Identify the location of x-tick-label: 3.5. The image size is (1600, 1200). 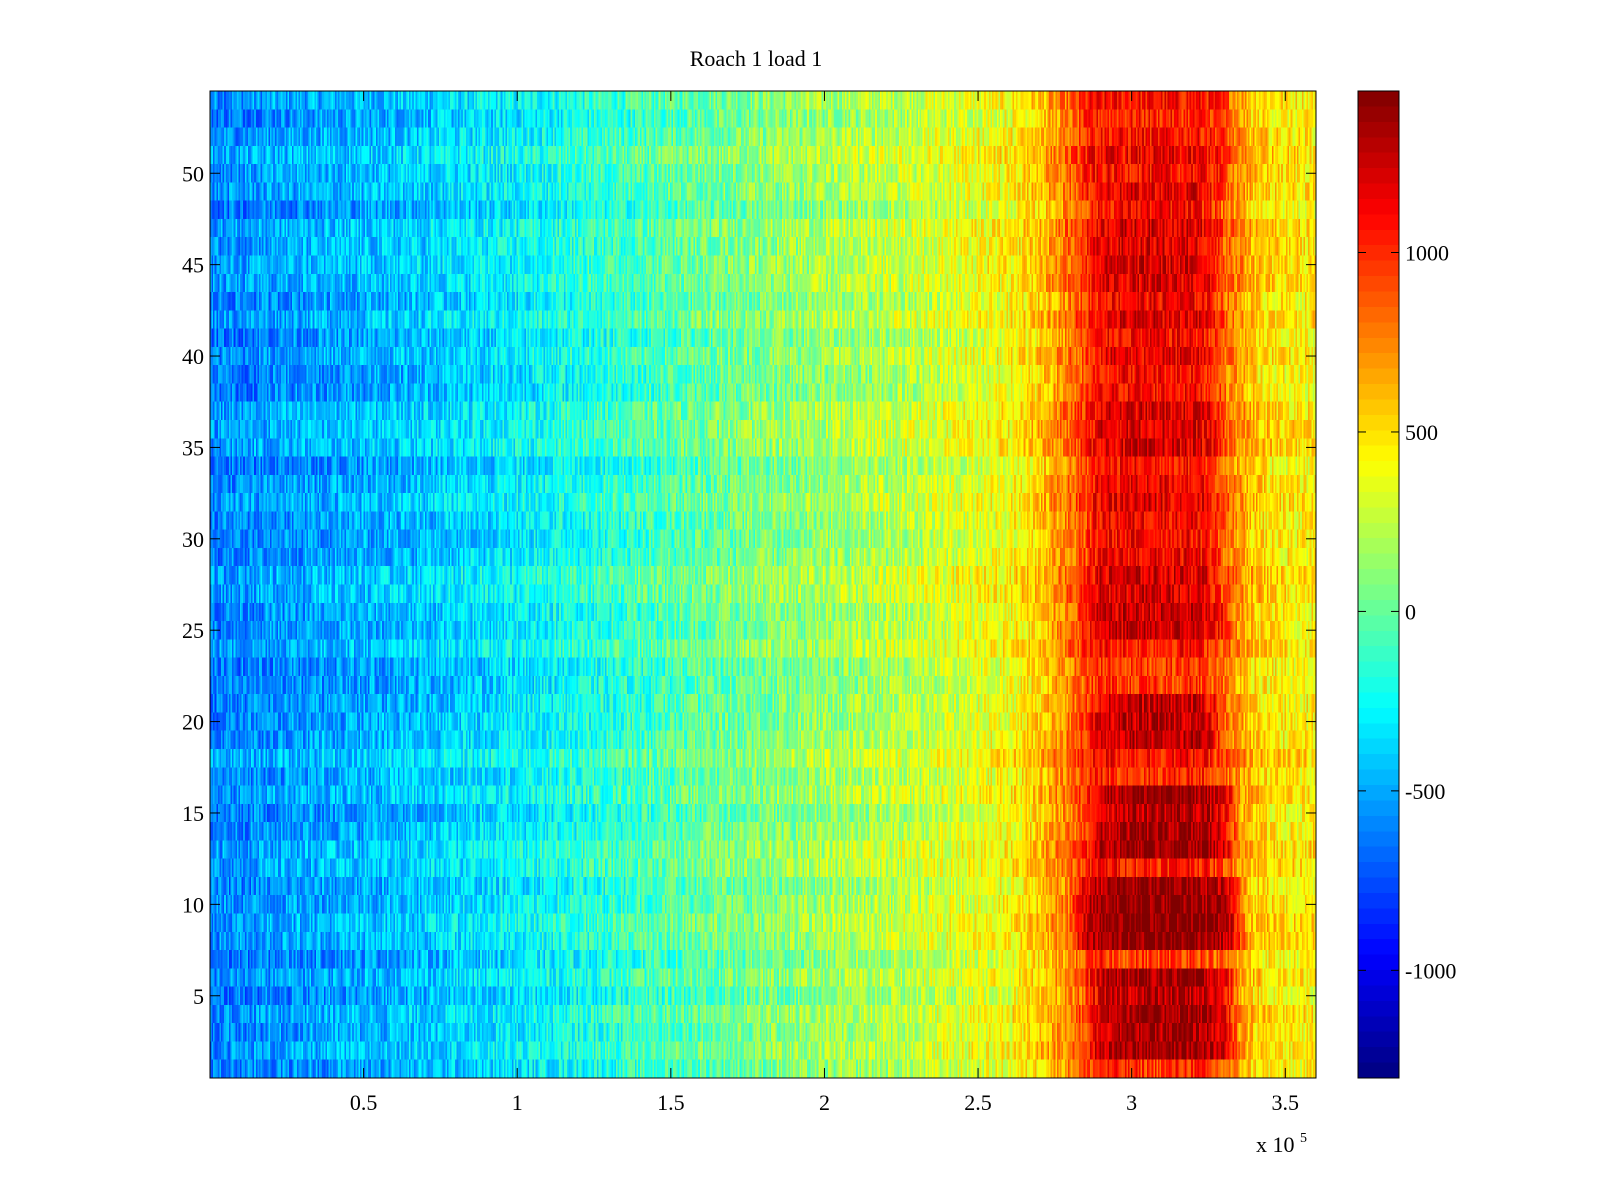
(1286, 1102).